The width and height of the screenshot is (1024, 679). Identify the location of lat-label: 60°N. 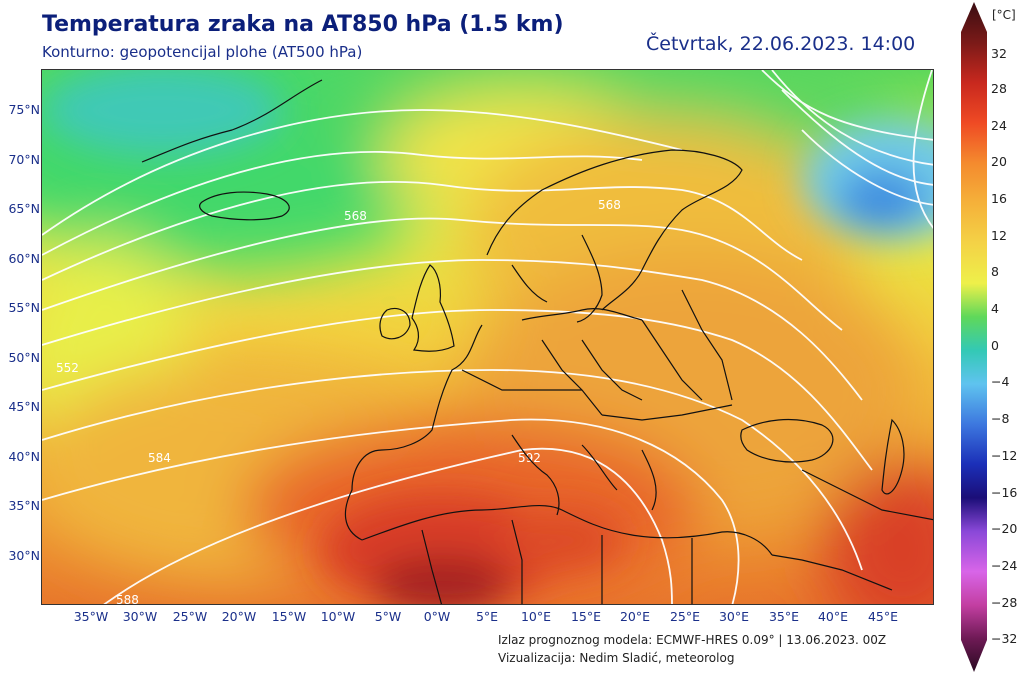
(24, 258).